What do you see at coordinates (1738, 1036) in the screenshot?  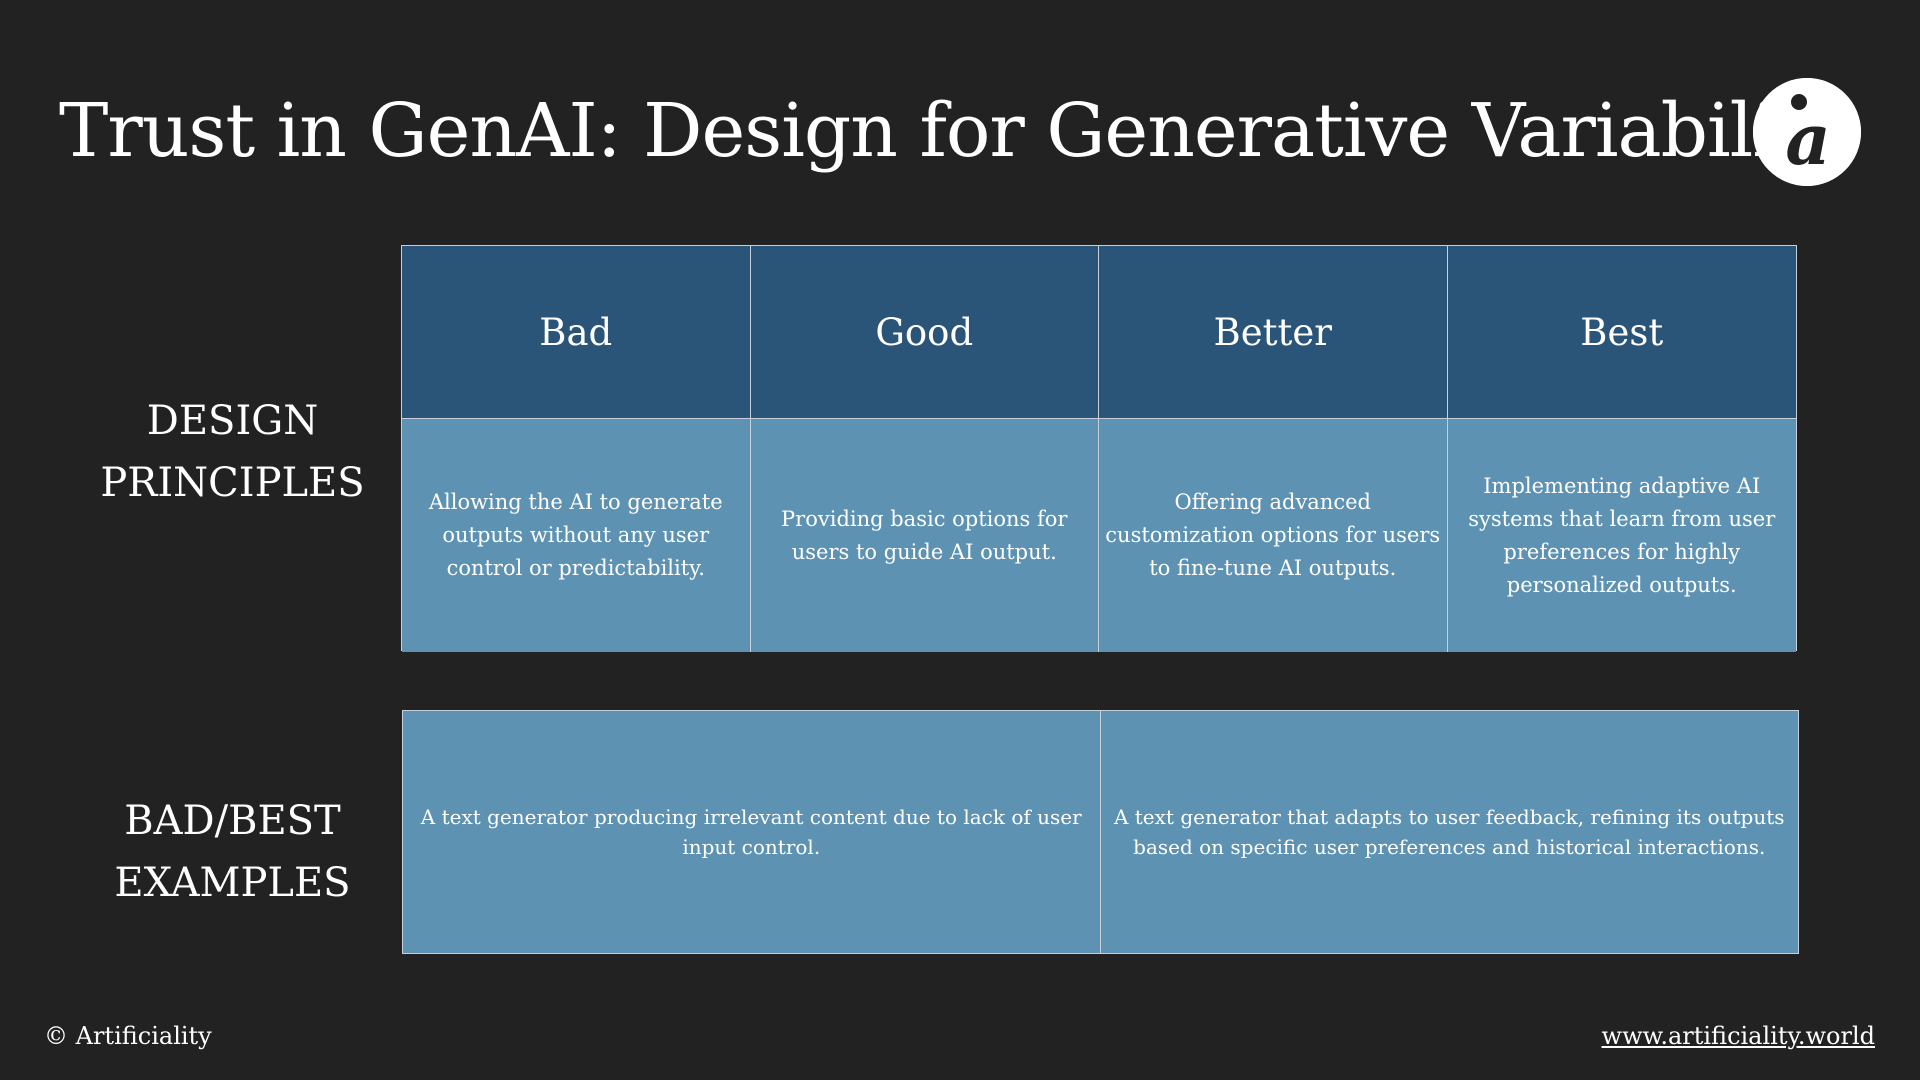 I see `website-link: www.artificiality.world` at bounding box center [1738, 1036].